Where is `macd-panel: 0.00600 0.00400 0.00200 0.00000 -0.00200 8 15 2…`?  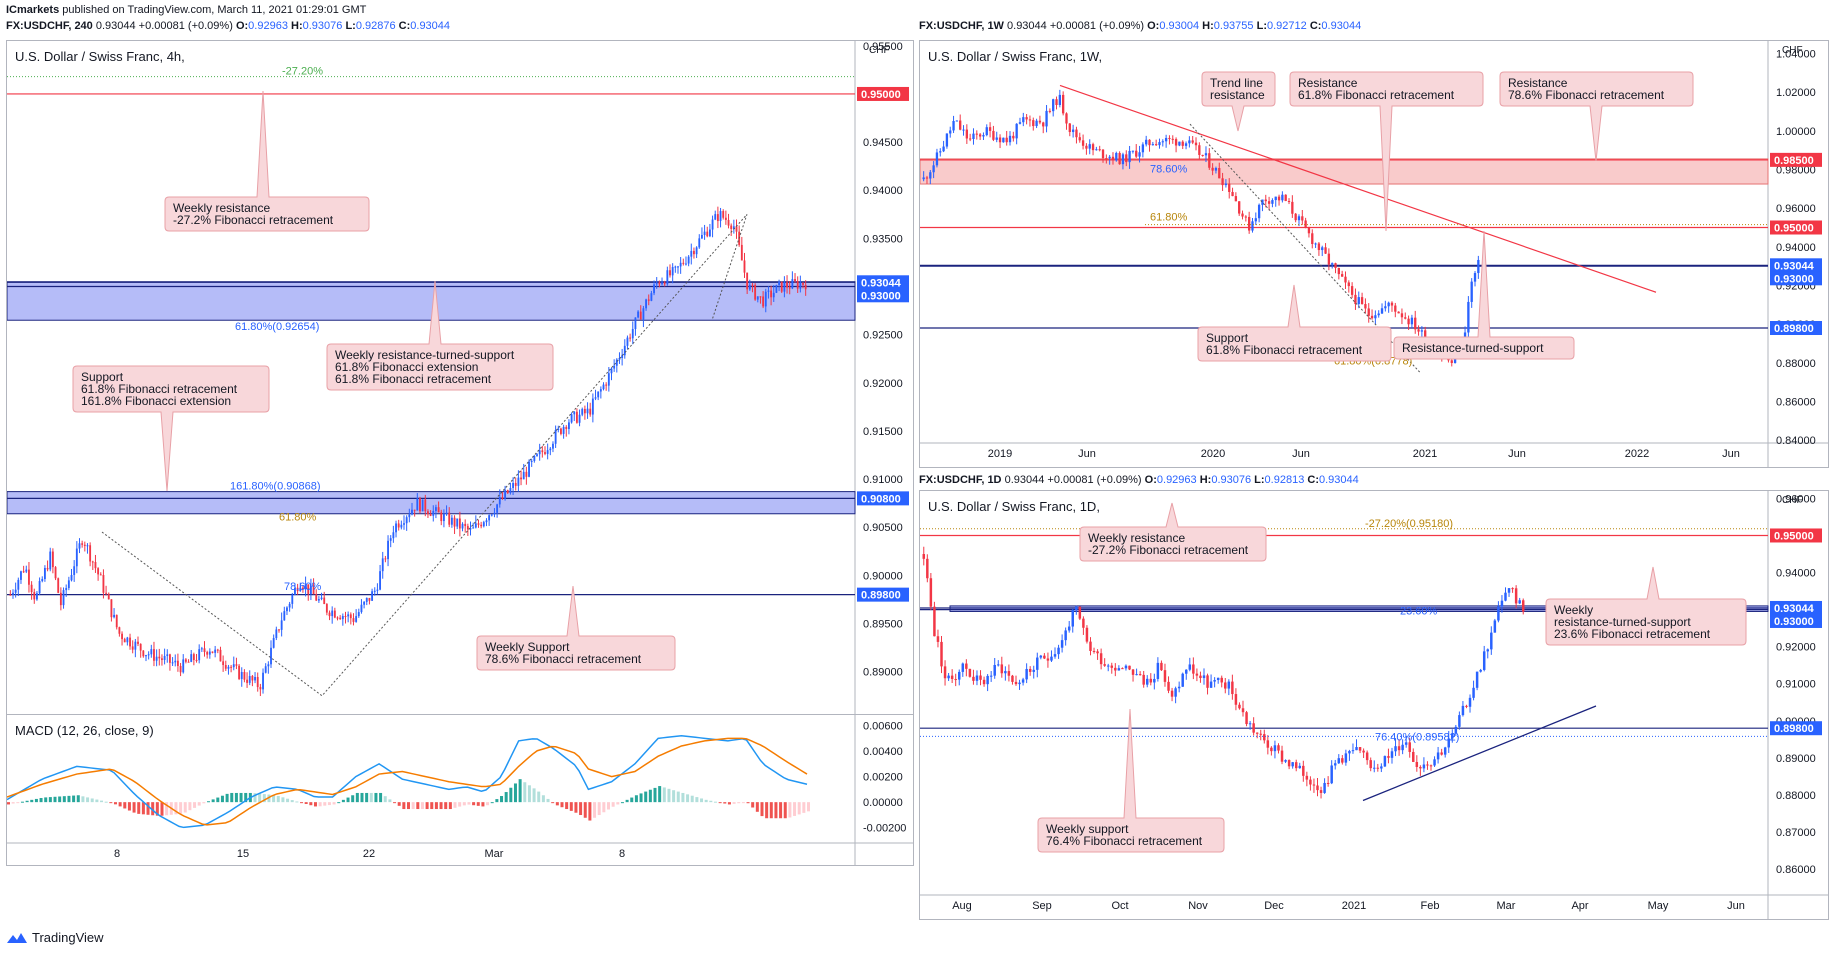
macd-panel: 0.00600 0.00400 0.00200 0.00000 -0.00200 8 15 2… is located at coordinates (460, 790).